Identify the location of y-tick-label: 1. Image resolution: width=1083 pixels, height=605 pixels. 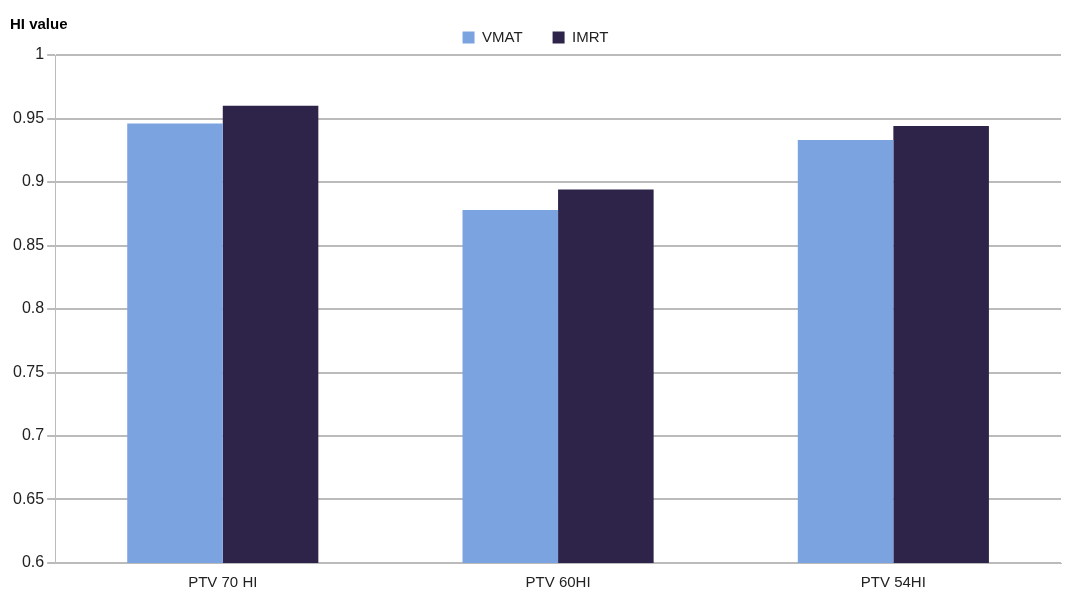
(40, 54).